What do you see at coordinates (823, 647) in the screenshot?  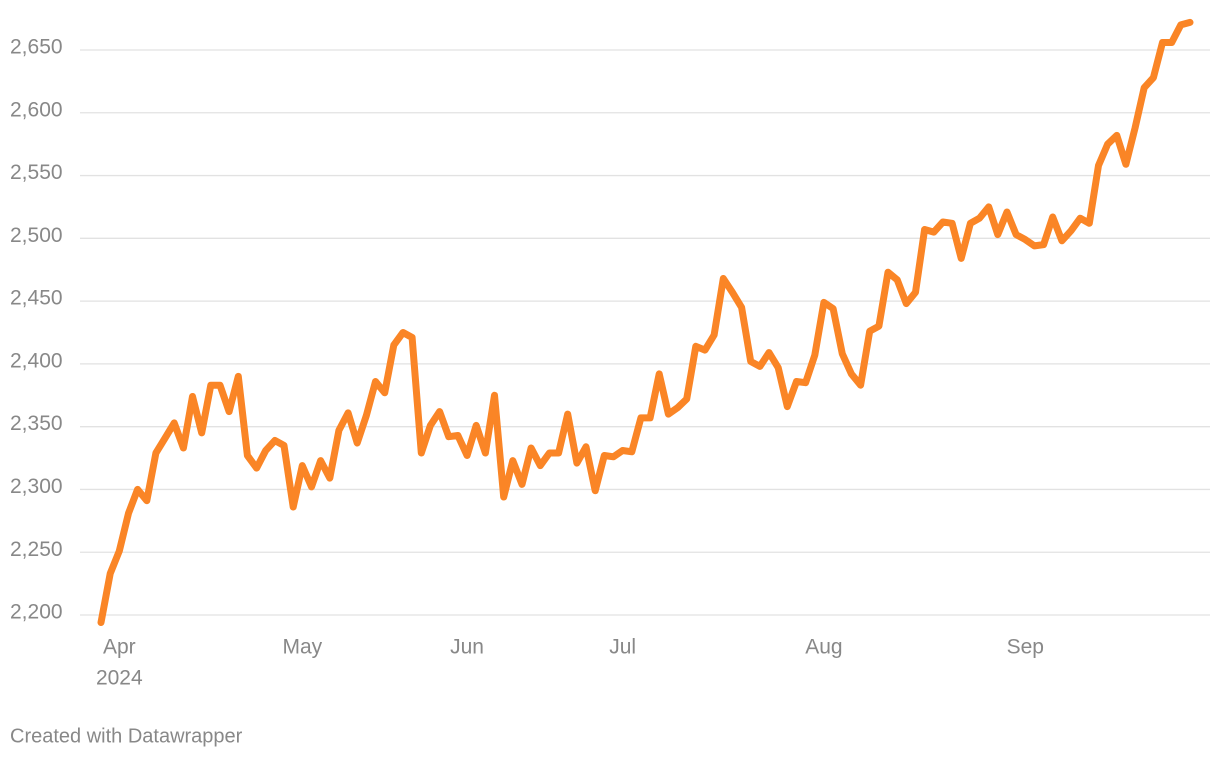 I see `x-tick-label: Aug` at bounding box center [823, 647].